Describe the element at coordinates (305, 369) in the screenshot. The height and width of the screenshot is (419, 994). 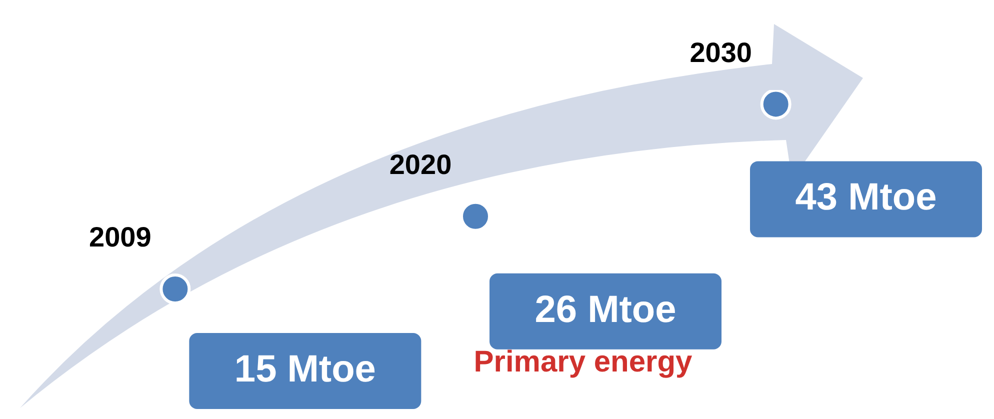
I see `data-label: 15 Mtoe` at that location.